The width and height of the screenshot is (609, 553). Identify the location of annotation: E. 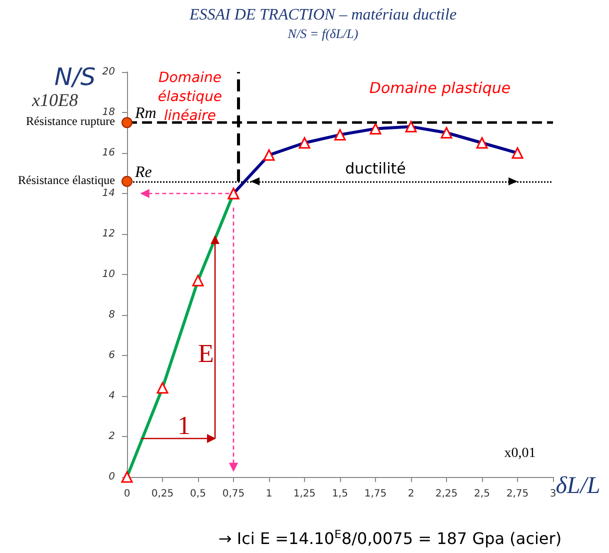
(206, 353).